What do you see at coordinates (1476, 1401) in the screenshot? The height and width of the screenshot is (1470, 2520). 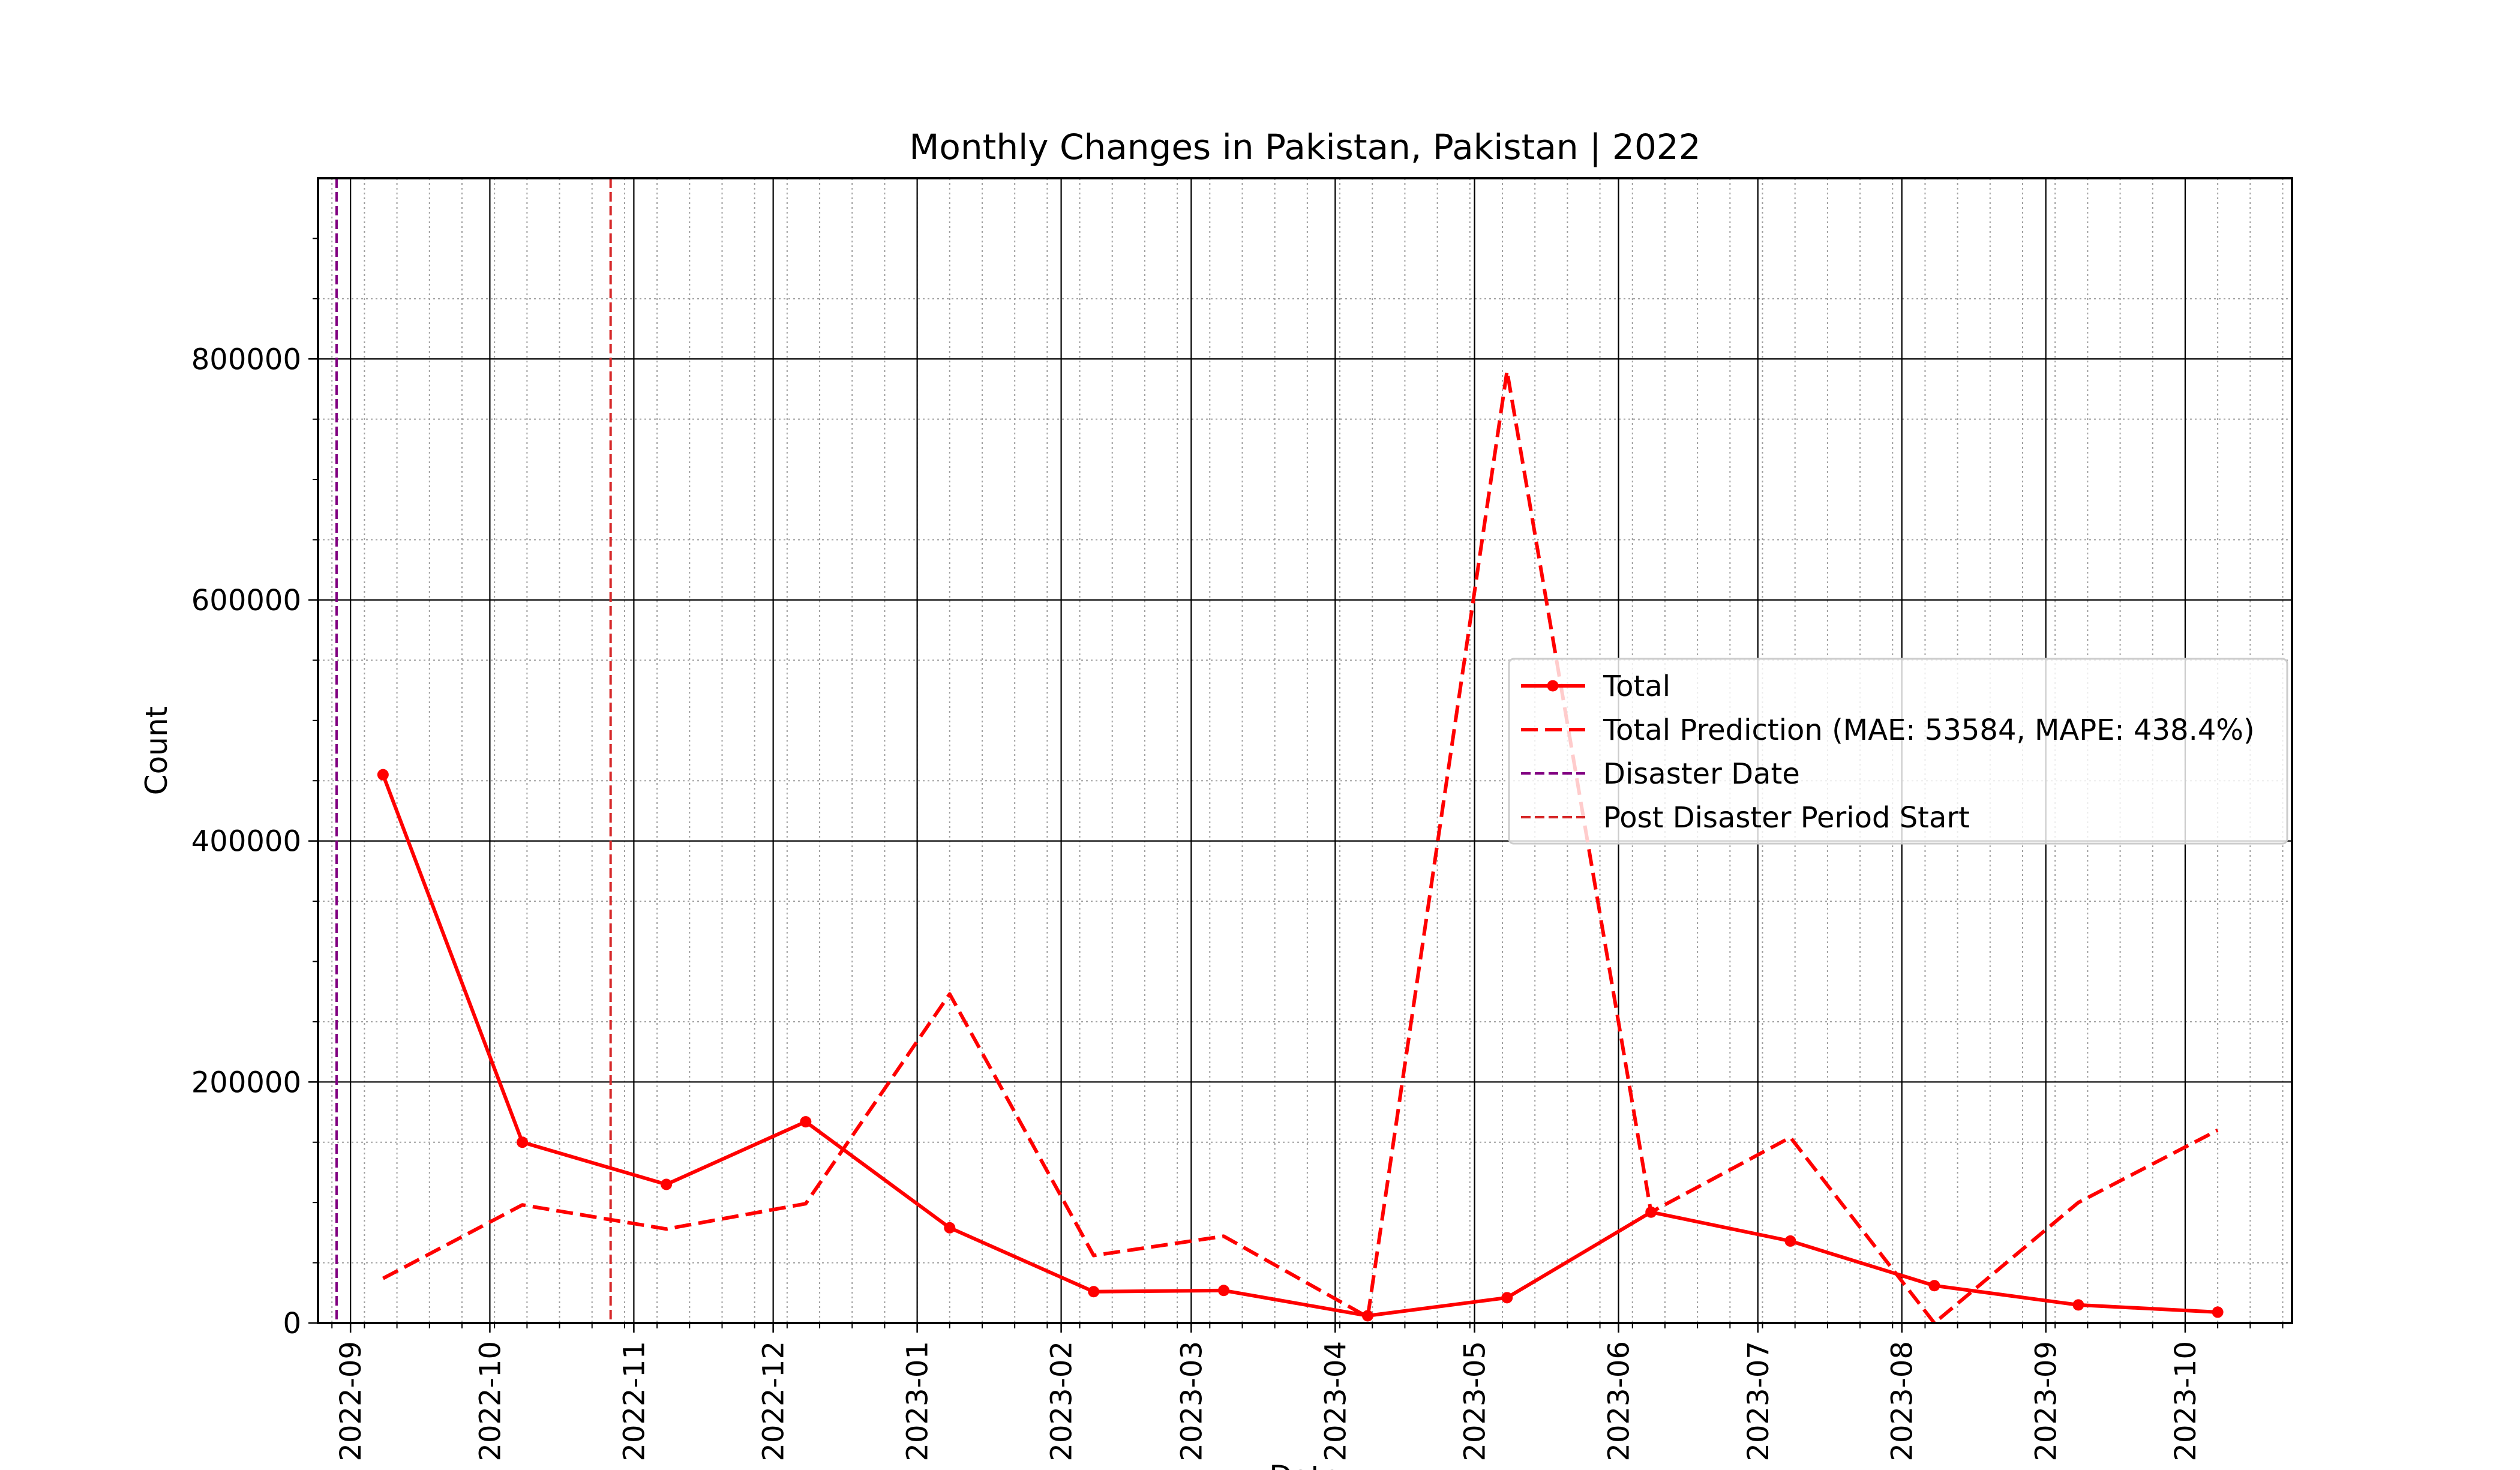 I see `x-tick-label: 2023-05` at bounding box center [1476, 1401].